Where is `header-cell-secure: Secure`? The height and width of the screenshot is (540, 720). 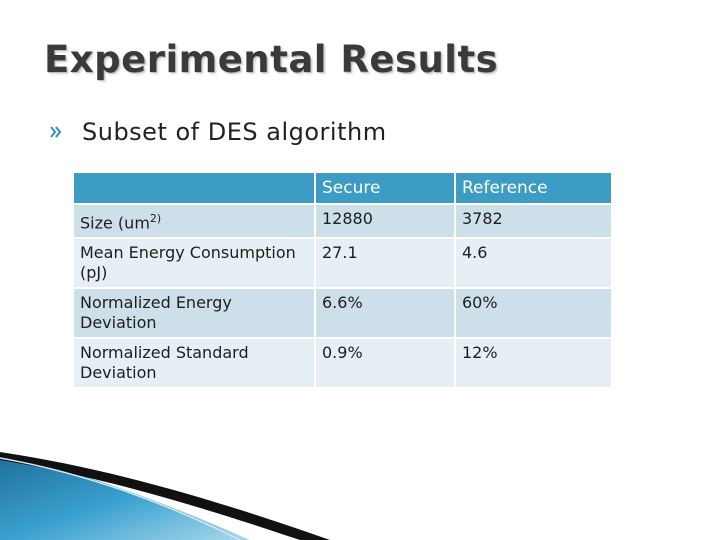 header-cell-secure: Secure is located at coordinates (385, 188).